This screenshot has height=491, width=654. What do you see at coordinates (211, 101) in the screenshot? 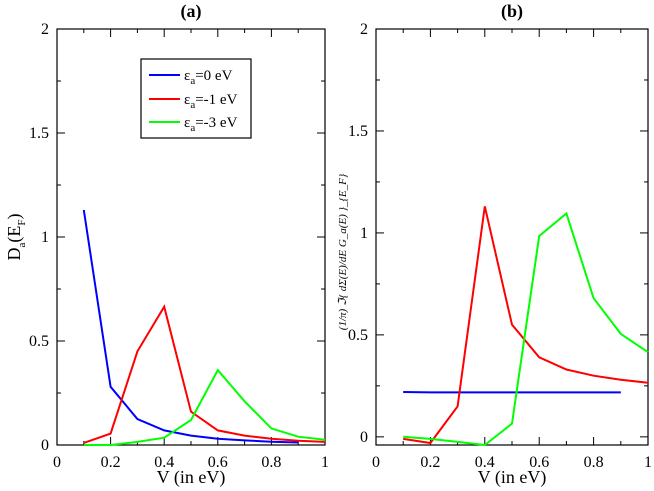
I see `legend-entry-1: εa=-1 eV` at bounding box center [211, 101].